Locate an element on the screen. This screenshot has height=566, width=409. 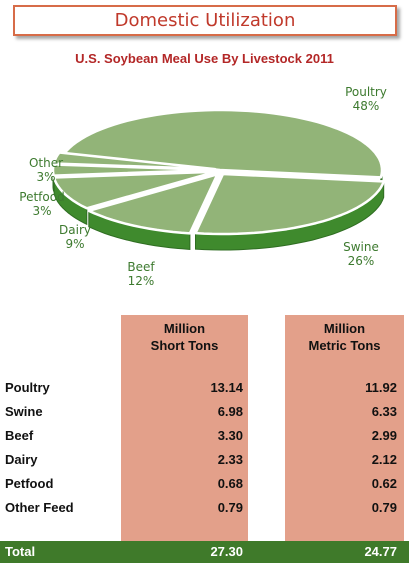
section-banner: Domestic Utilization is located at coordinates (205, 20).